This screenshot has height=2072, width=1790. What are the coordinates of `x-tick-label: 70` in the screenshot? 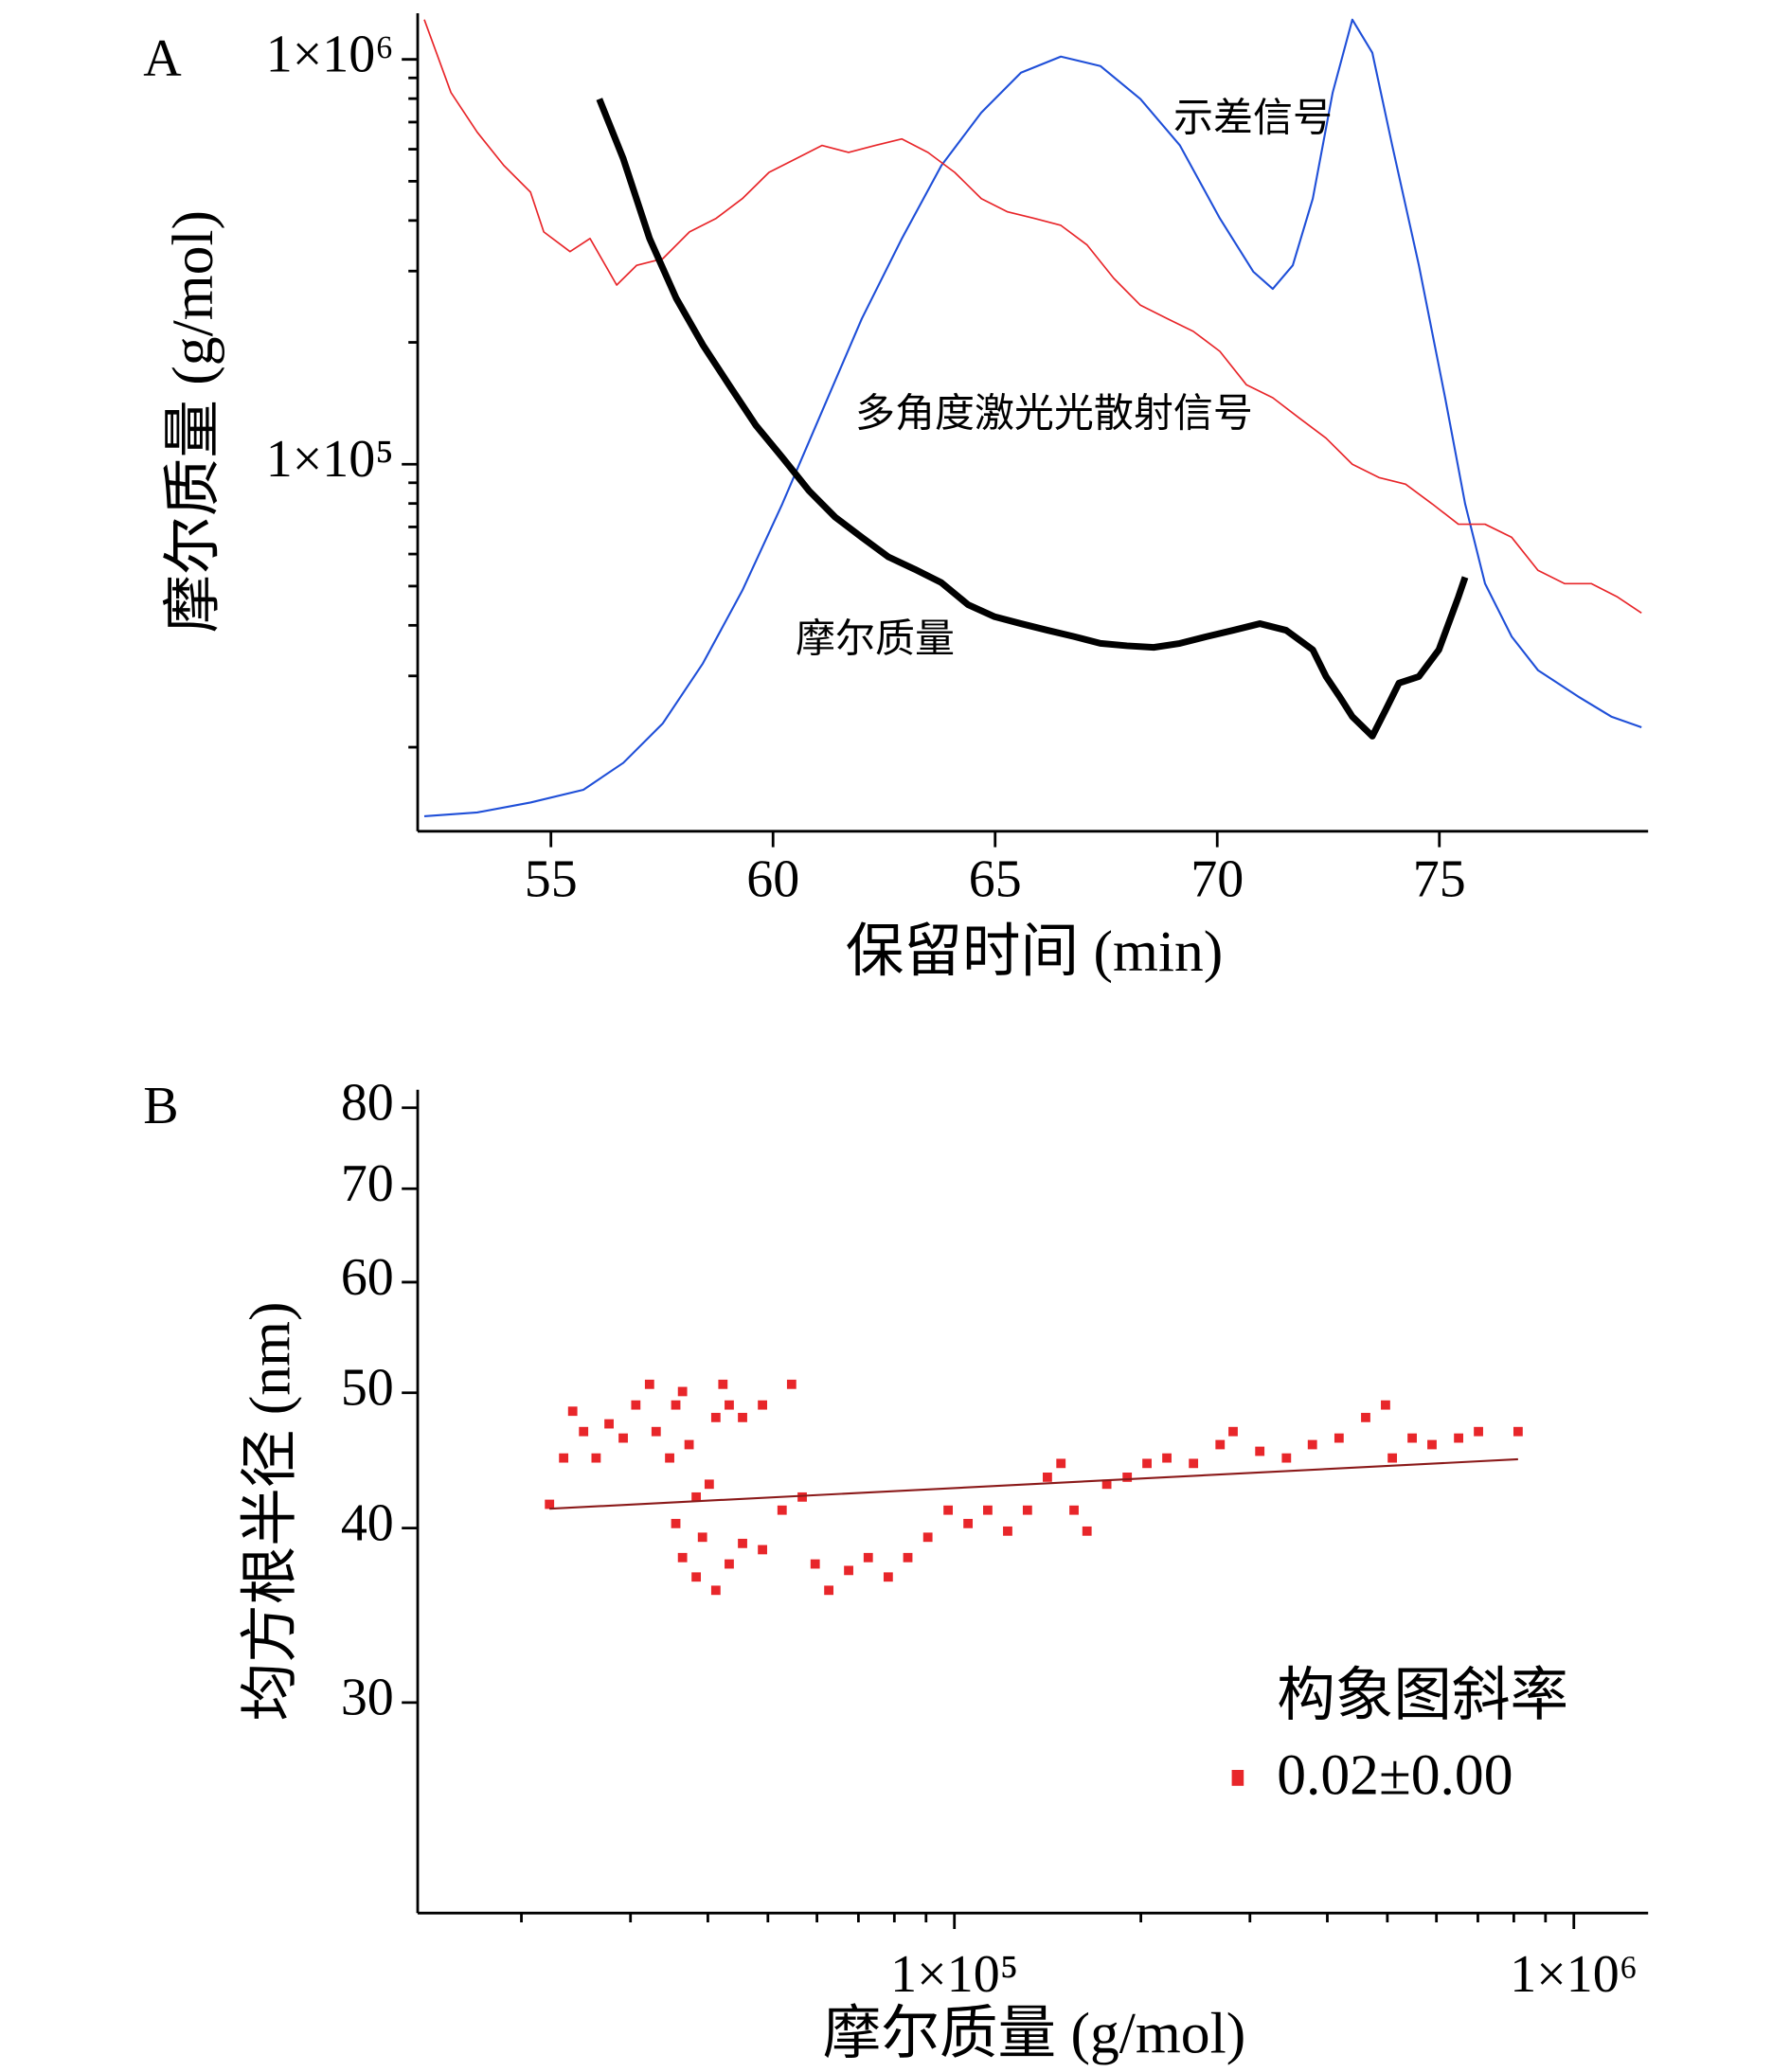 It's located at (1217, 880).